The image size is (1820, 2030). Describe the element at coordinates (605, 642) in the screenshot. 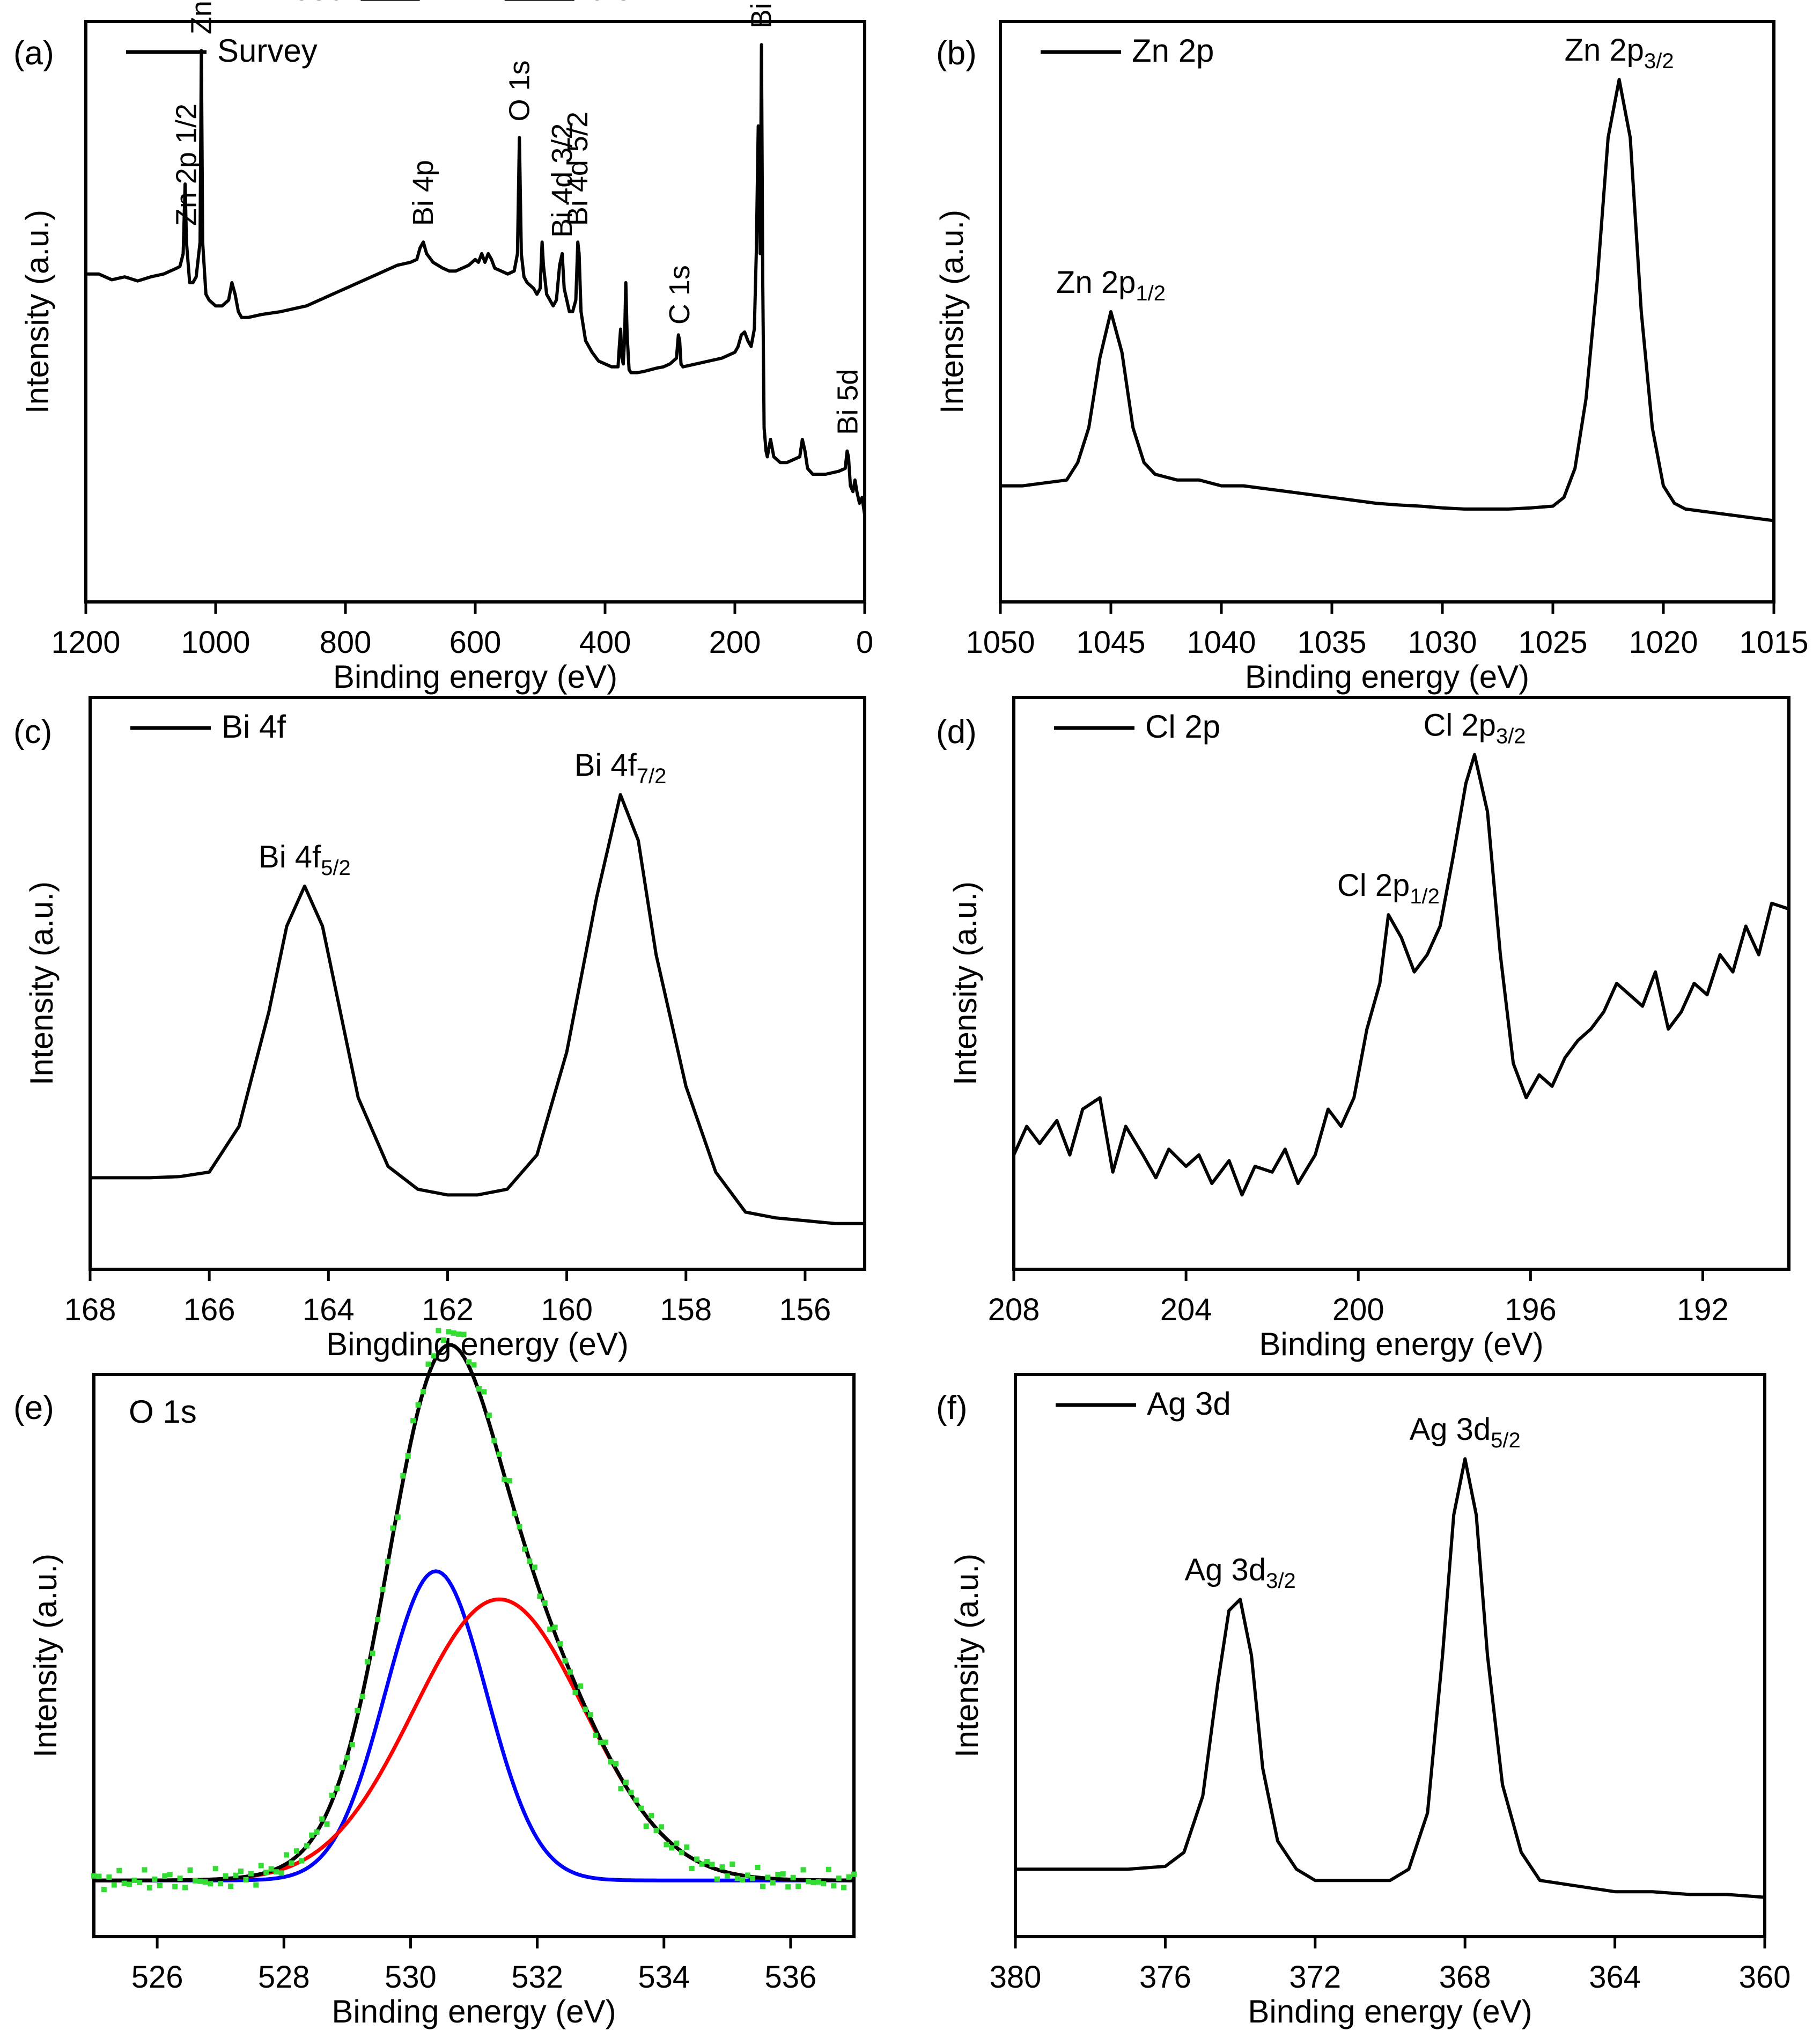

I see `x-tick-label: 400` at that location.